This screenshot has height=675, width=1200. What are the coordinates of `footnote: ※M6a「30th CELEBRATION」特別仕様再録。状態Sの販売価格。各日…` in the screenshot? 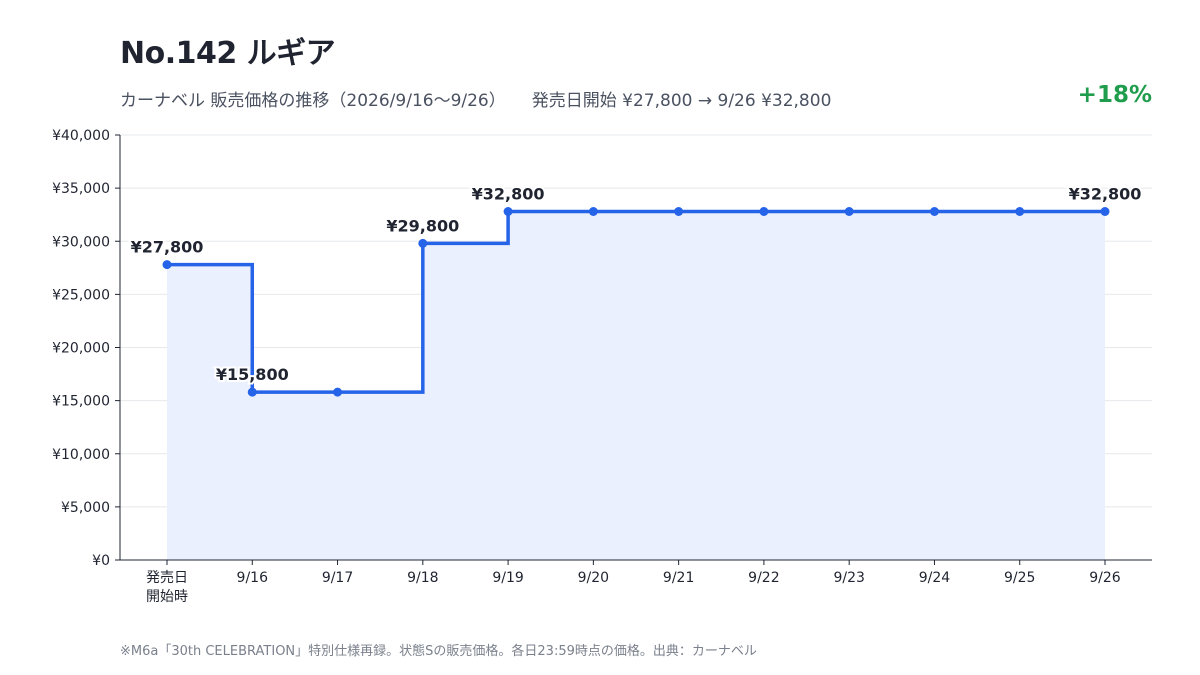 It's located at (438, 651).